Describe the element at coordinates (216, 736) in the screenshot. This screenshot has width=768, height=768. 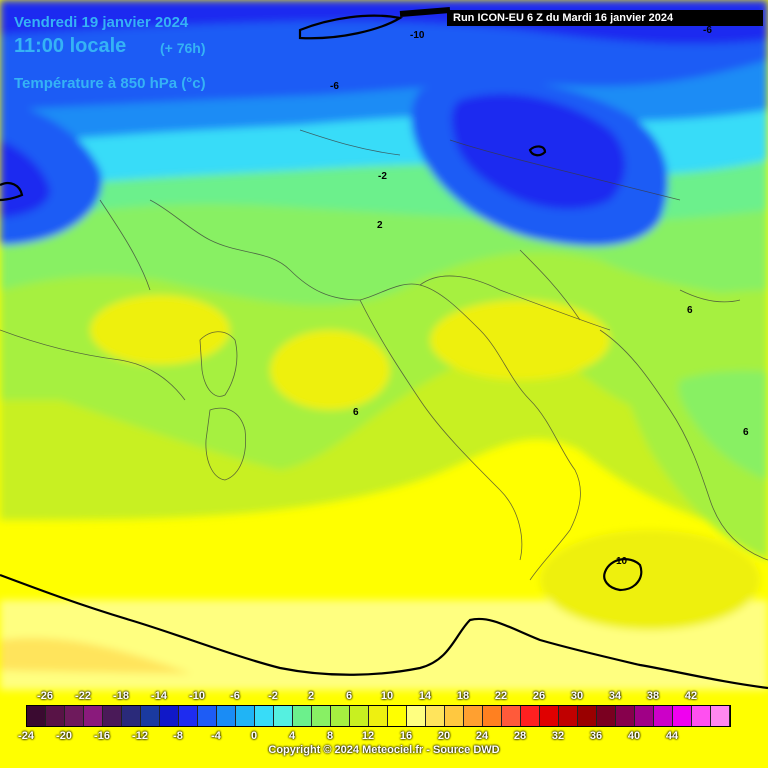
I see `legend-tick-label: -4` at that location.